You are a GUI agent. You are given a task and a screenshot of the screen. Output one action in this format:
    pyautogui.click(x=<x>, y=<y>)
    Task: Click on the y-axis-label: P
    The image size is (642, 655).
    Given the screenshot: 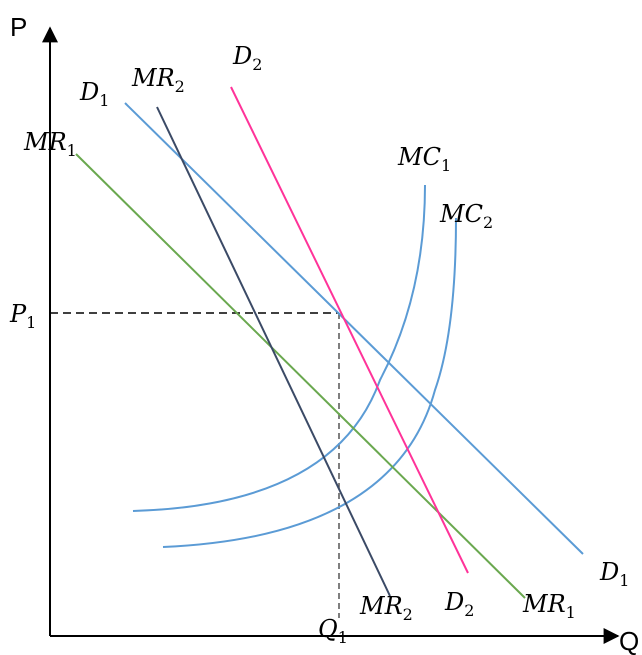 What is the action you would take?
    pyautogui.click(x=18, y=27)
    